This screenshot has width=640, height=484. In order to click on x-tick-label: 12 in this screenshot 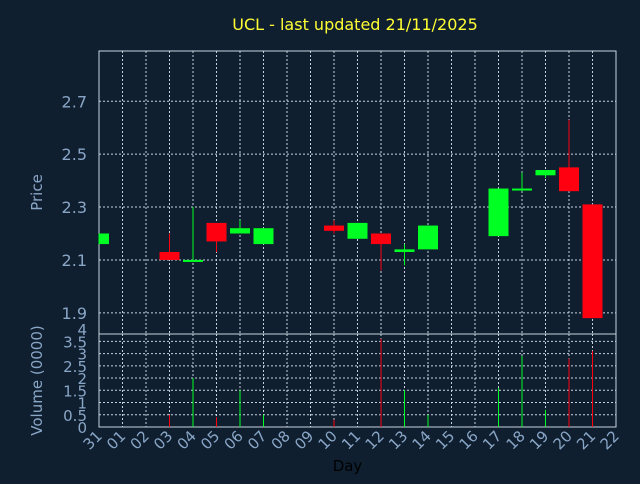, I will do `click(375, 440)`.